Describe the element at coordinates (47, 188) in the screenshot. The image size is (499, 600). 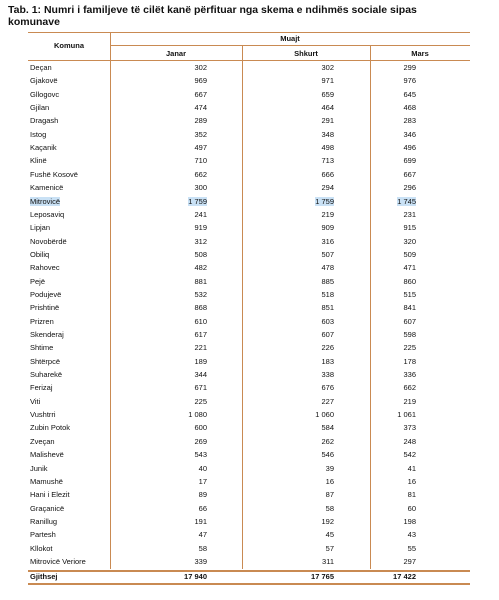
I see `row-label: Kamenicë` at that location.